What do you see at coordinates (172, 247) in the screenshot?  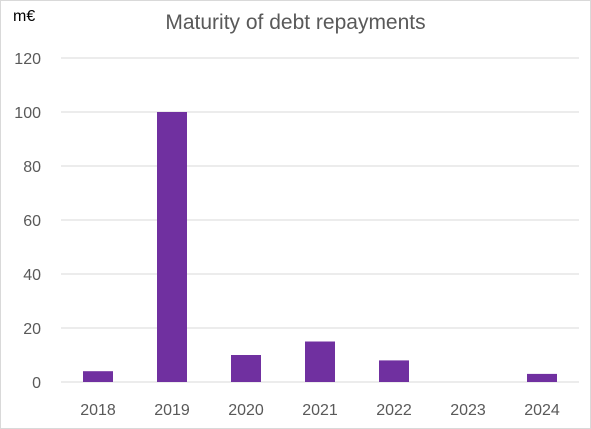 I see `bar-2019` at bounding box center [172, 247].